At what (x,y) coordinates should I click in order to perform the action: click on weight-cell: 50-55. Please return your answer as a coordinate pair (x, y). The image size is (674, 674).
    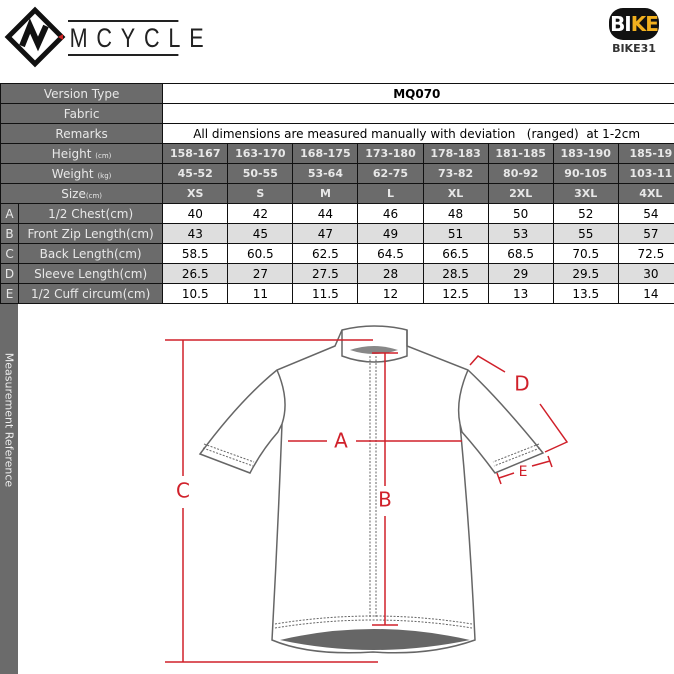
    Looking at the image, I should click on (260, 173).